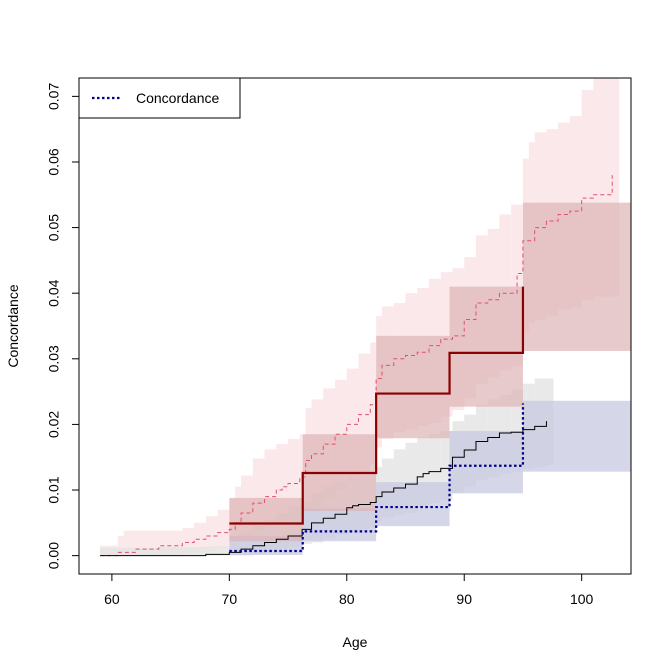  Describe the element at coordinates (54, 161) in the screenshot. I see `y-tick-label: 0.06` at that location.